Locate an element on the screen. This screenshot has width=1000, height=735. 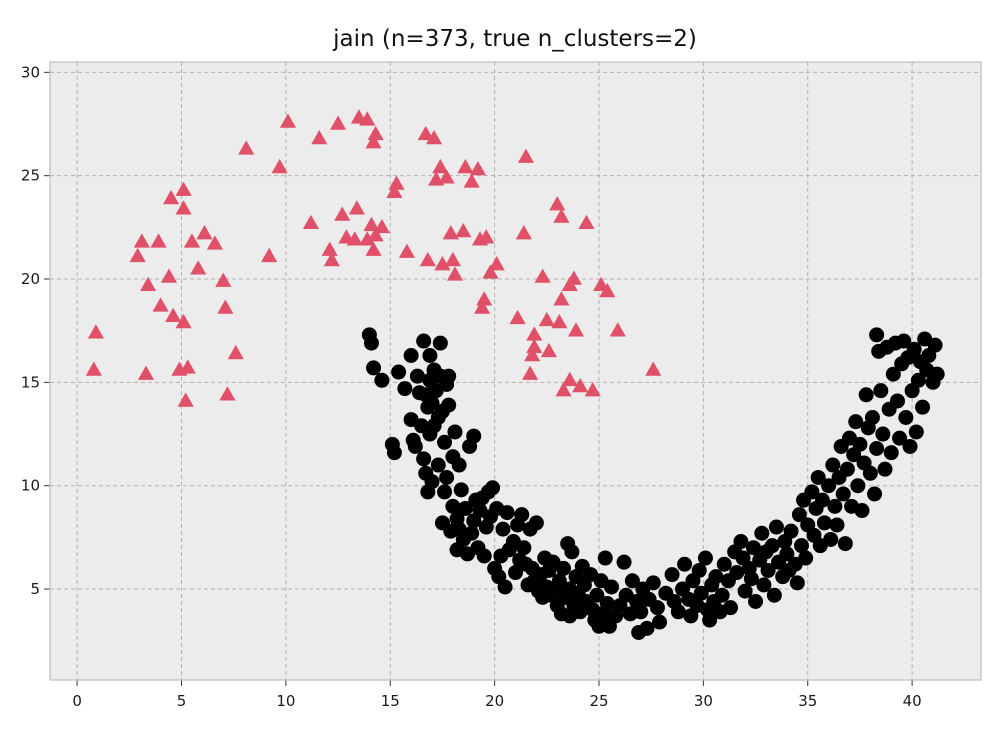
y-tick-label: 25 is located at coordinates (30, 176).